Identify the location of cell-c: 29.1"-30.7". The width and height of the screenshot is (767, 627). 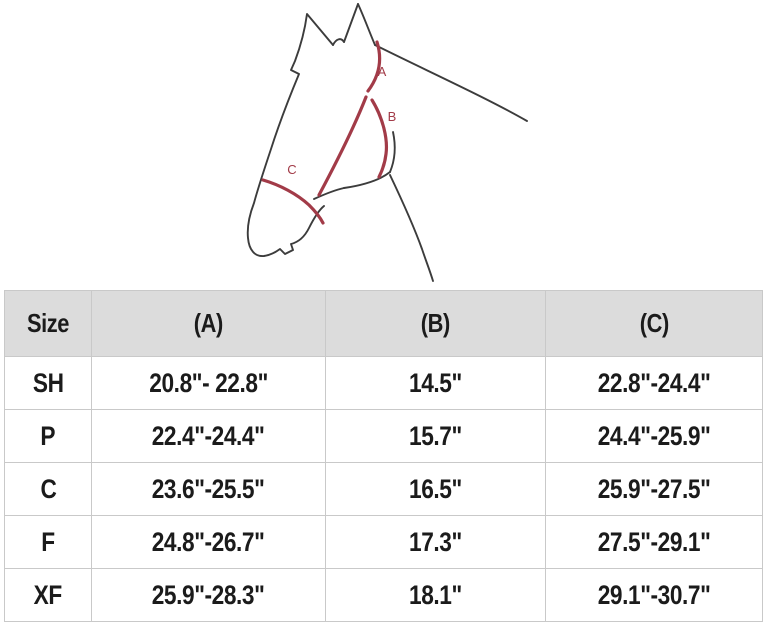
(654, 595).